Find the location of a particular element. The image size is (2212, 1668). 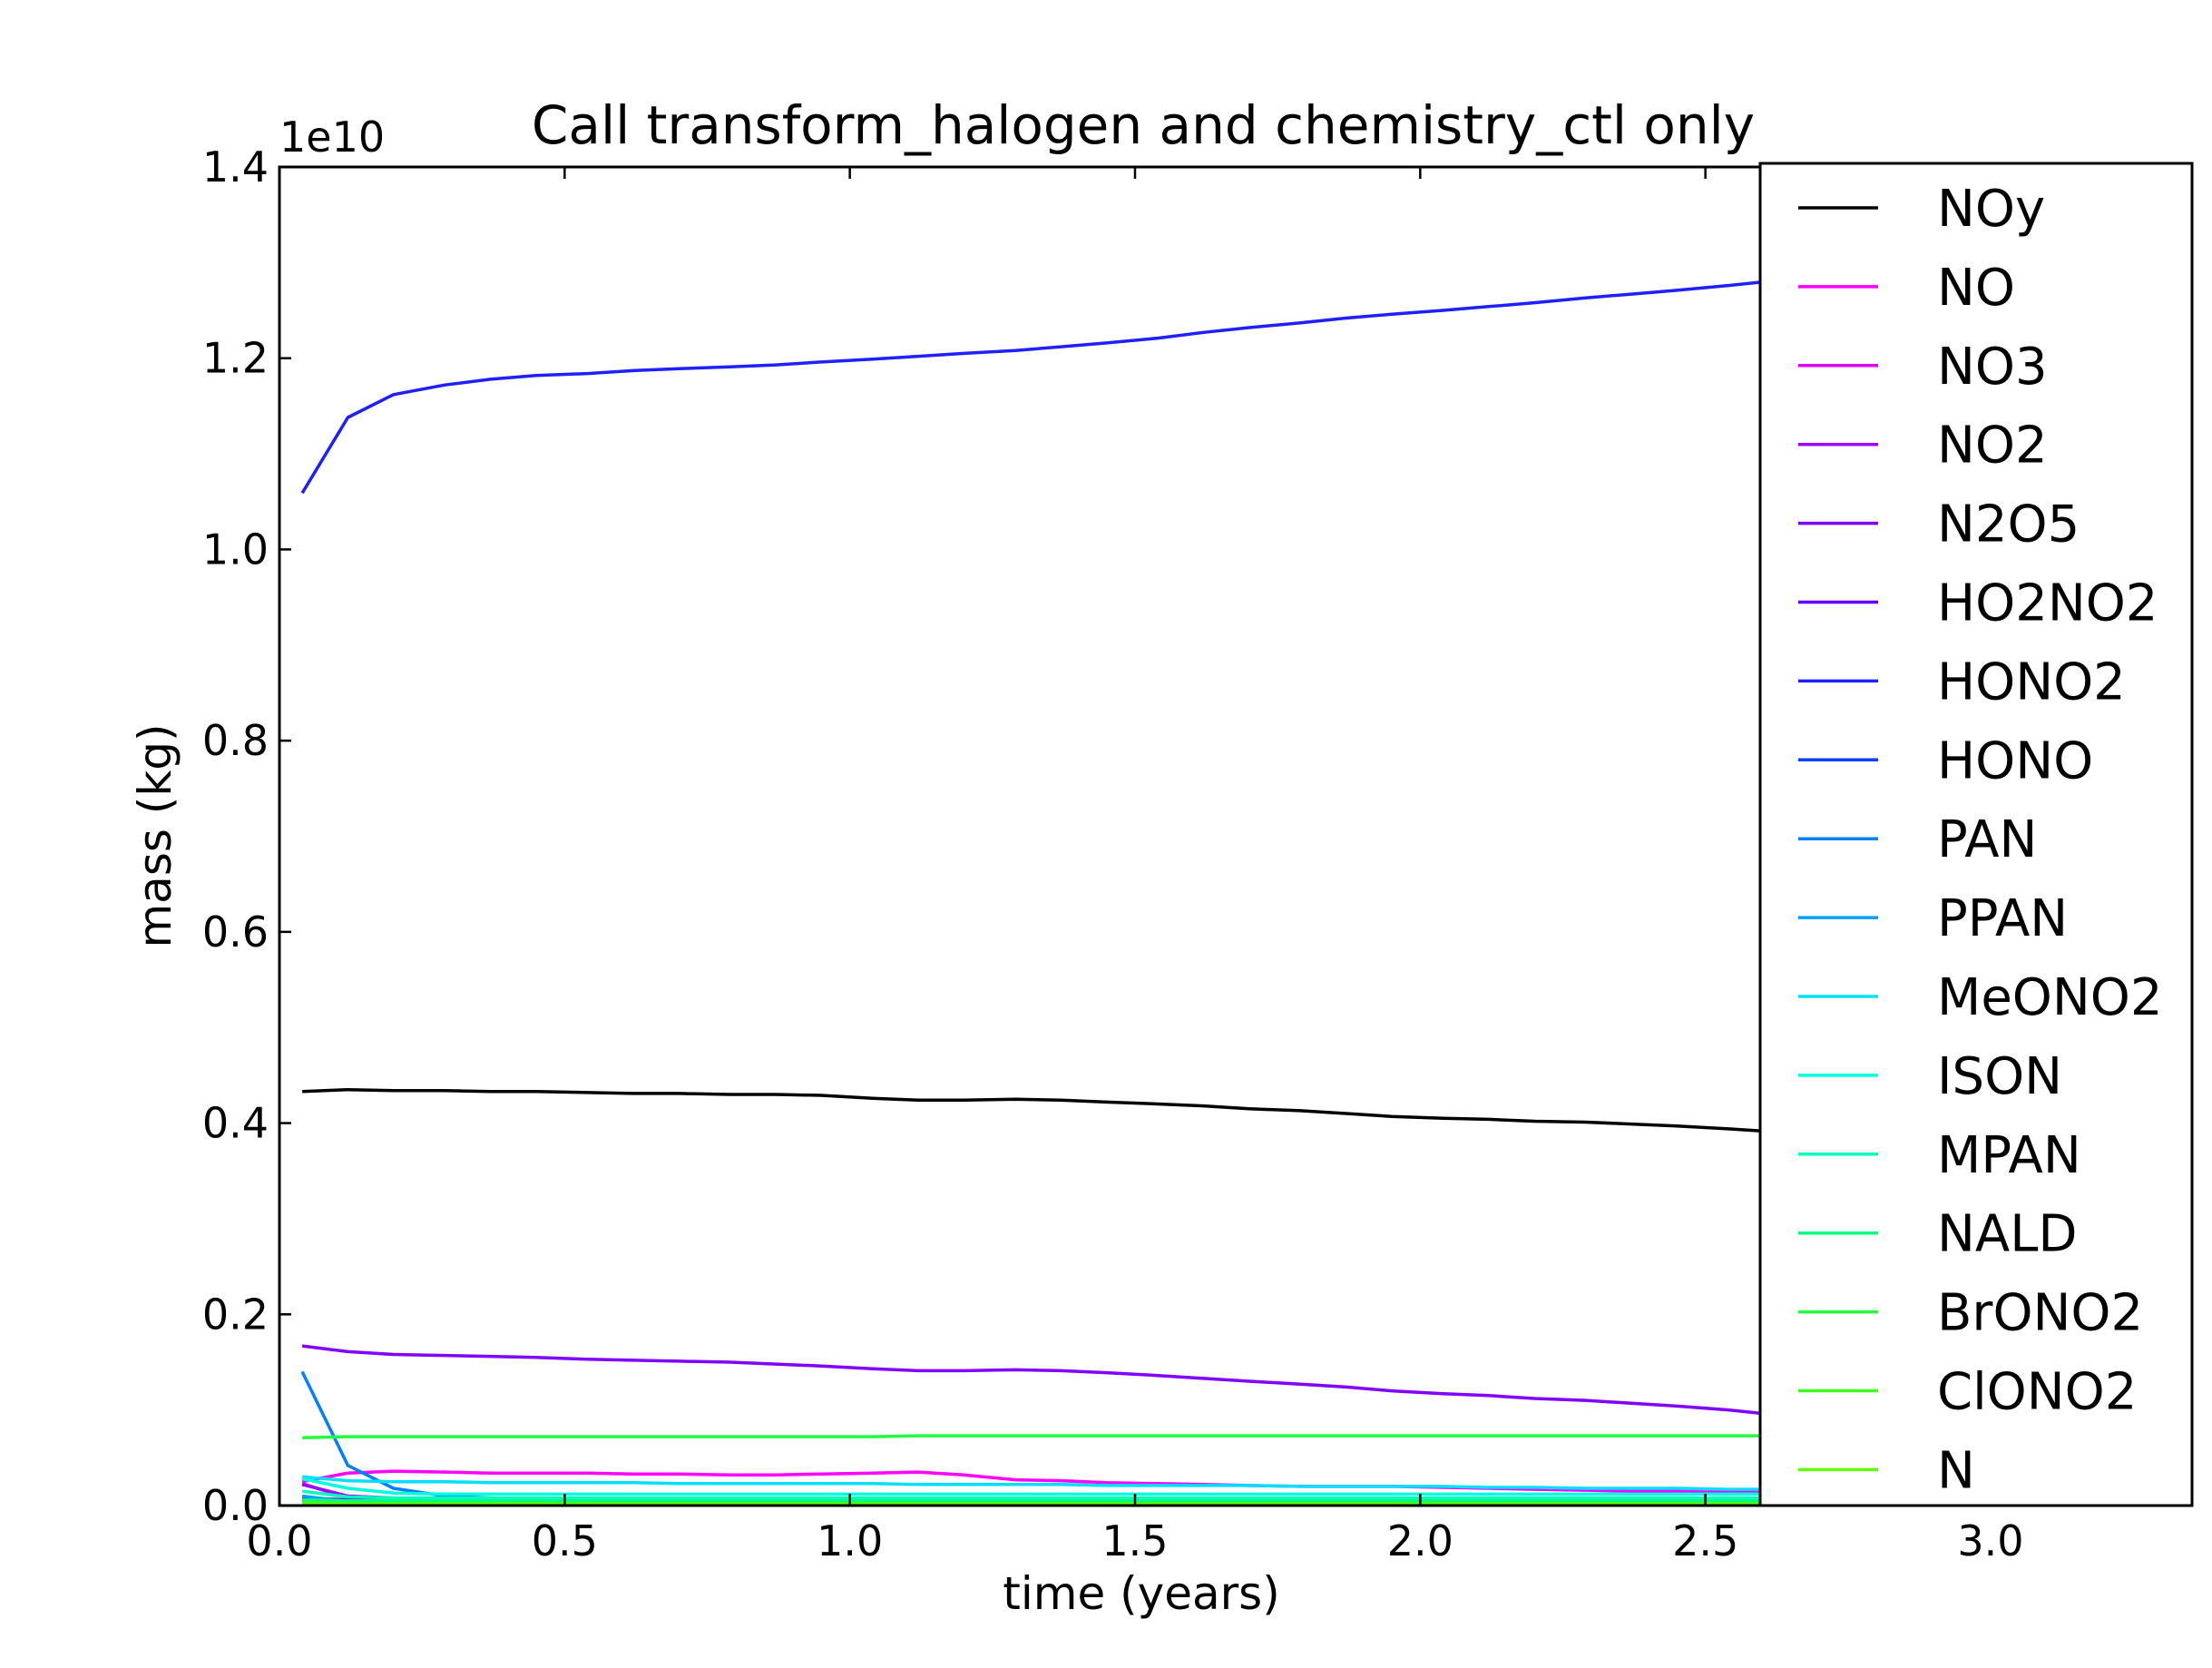

legend-label-no: NO is located at coordinates (1976, 288).